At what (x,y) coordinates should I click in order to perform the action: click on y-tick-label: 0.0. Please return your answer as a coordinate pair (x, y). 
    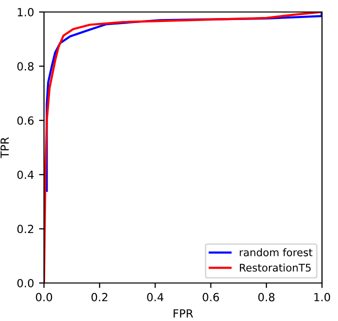
    Looking at the image, I should click on (25, 283).